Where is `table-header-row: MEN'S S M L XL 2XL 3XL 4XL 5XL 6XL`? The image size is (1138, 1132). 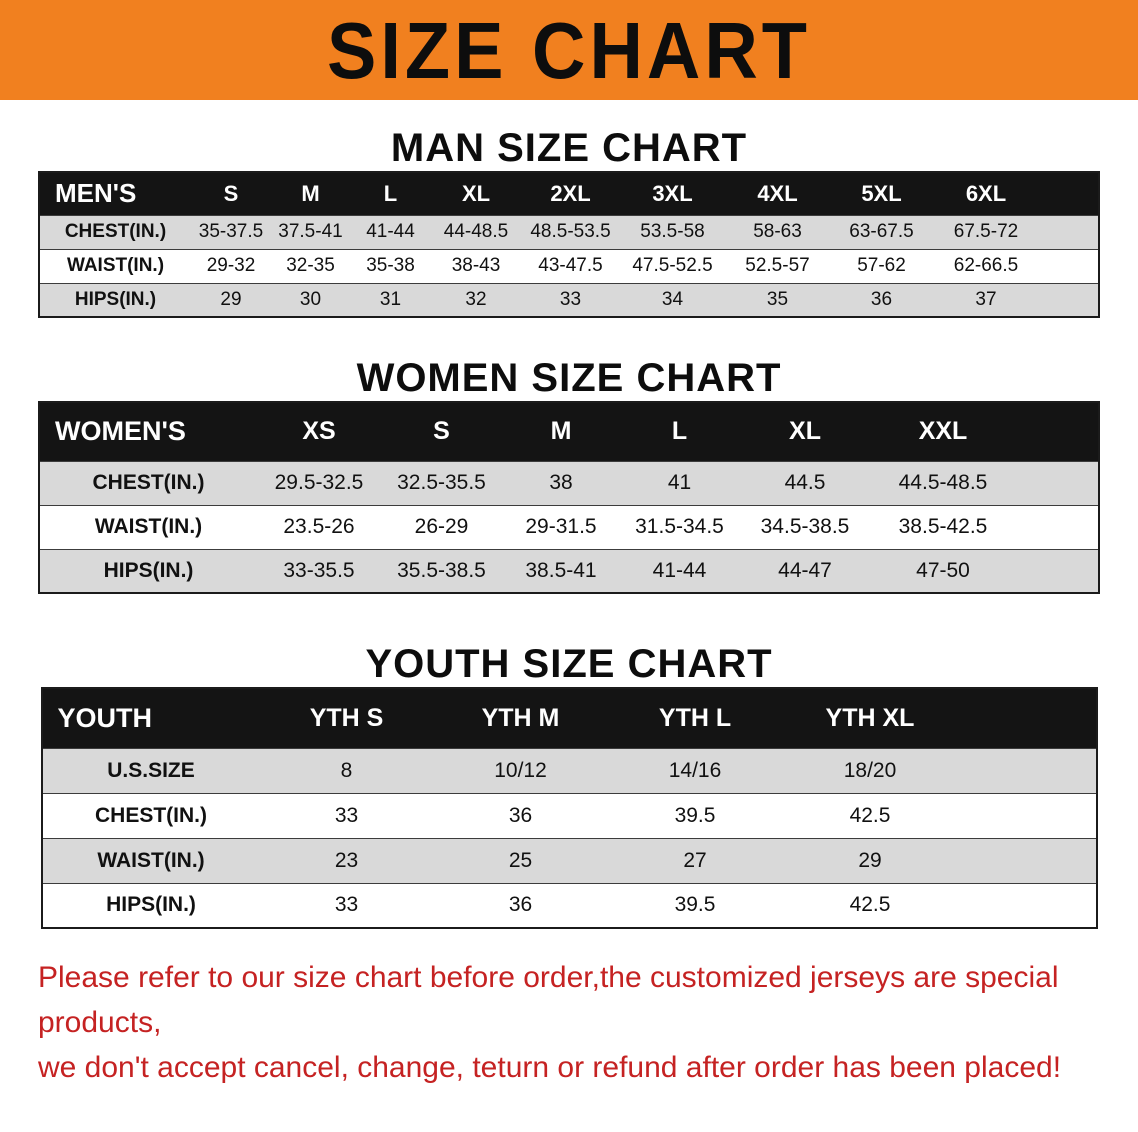
table-header-row: MEN'S S M L XL 2XL 3XL 4XL 5XL 6XL is located at coordinates (569, 193).